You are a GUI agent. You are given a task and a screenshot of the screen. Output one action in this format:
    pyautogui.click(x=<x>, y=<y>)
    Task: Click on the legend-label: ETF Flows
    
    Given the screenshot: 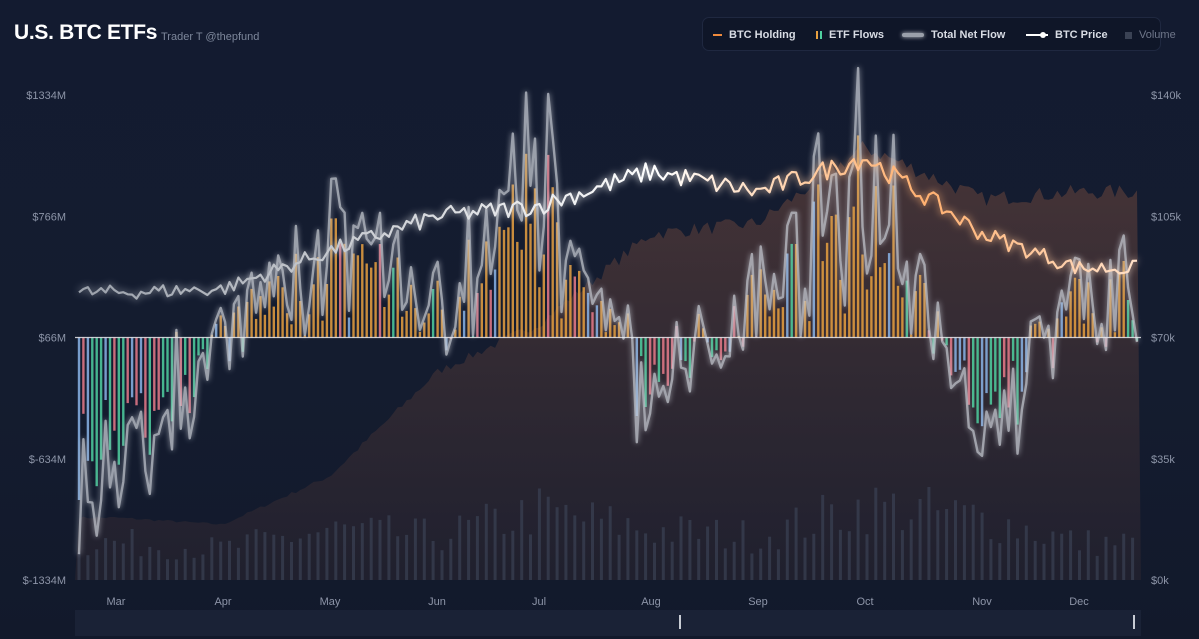 What is the action you would take?
    pyautogui.click(x=856, y=35)
    